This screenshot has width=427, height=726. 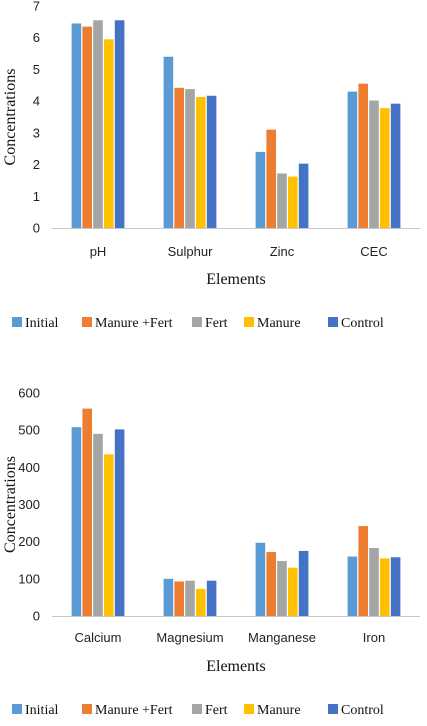 I want to click on x-category-label: CEC, so click(x=373, y=251).